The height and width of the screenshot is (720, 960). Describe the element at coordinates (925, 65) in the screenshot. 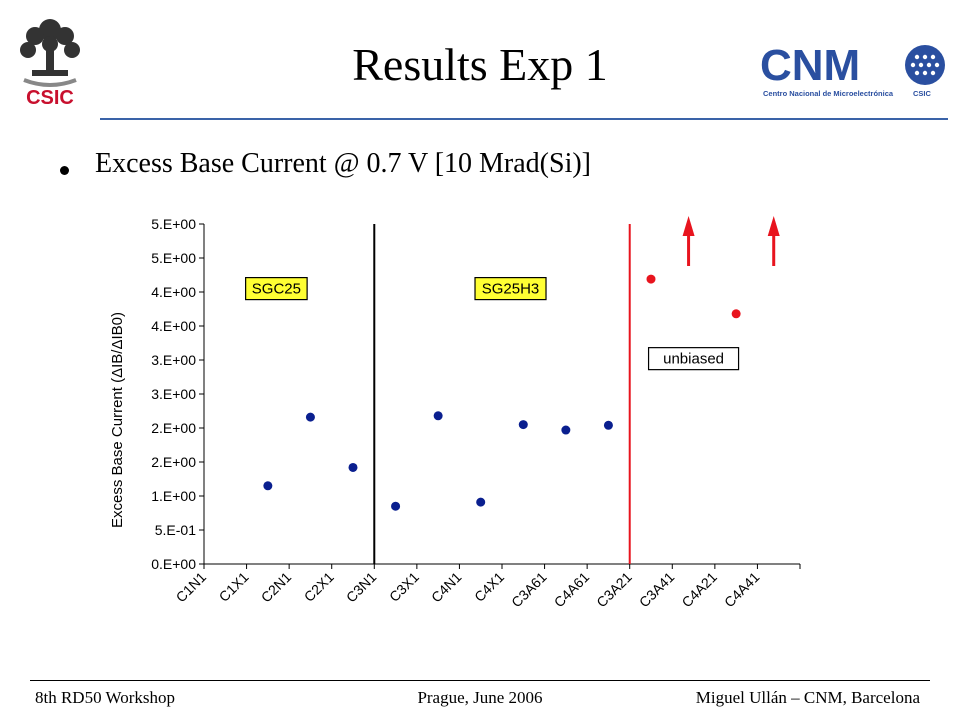

I see `globe-dots-icon` at that location.